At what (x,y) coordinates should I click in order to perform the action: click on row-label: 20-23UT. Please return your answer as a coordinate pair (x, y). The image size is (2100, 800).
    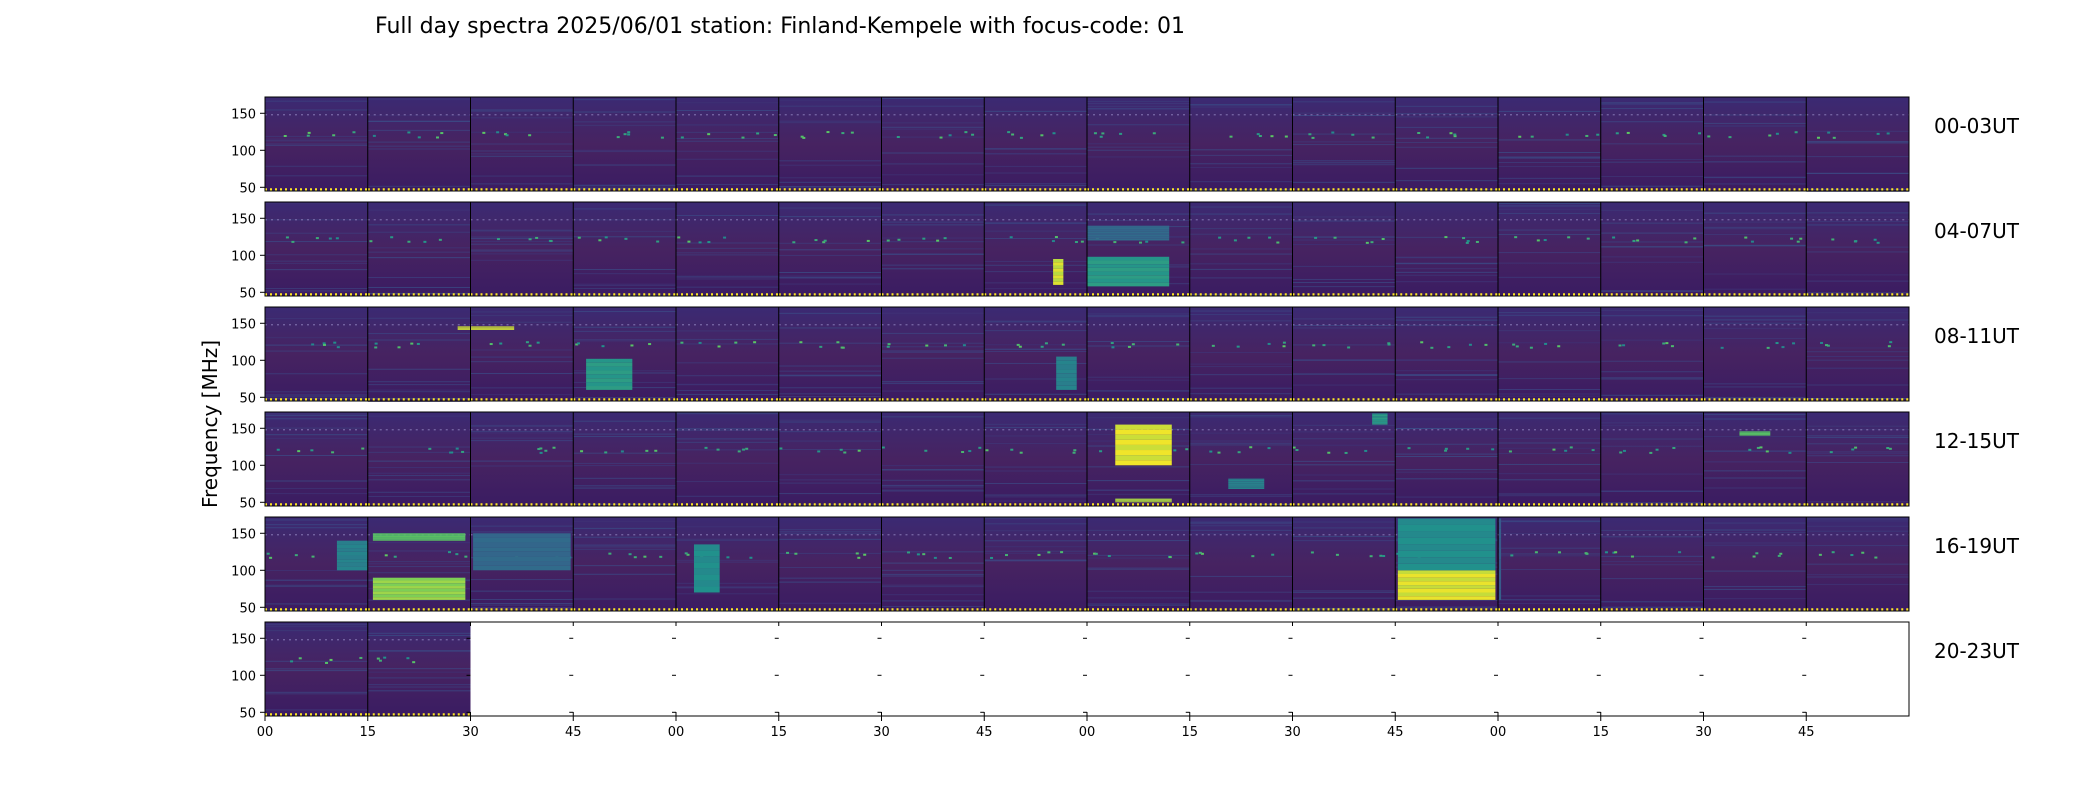
    Looking at the image, I should click on (1977, 651).